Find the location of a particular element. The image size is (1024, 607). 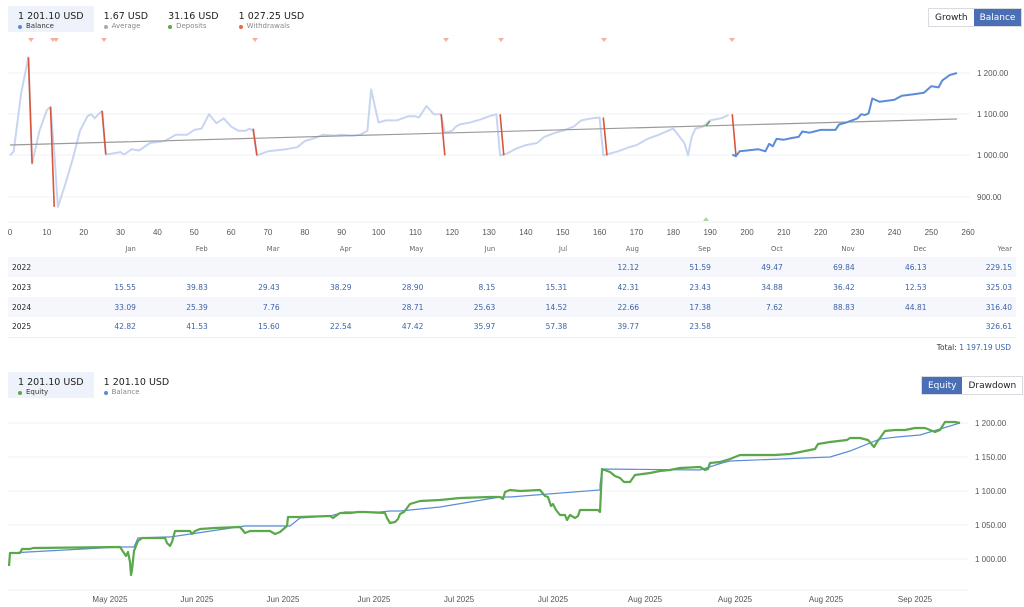

x-tick: 190 is located at coordinates (710, 232).